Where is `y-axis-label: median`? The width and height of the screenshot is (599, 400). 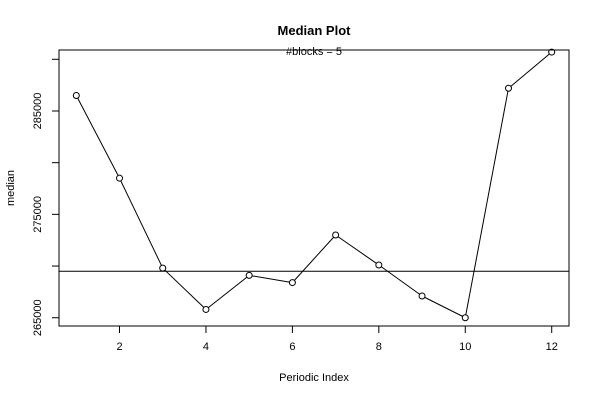
y-axis-label: median is located at coordinates (11, 188).